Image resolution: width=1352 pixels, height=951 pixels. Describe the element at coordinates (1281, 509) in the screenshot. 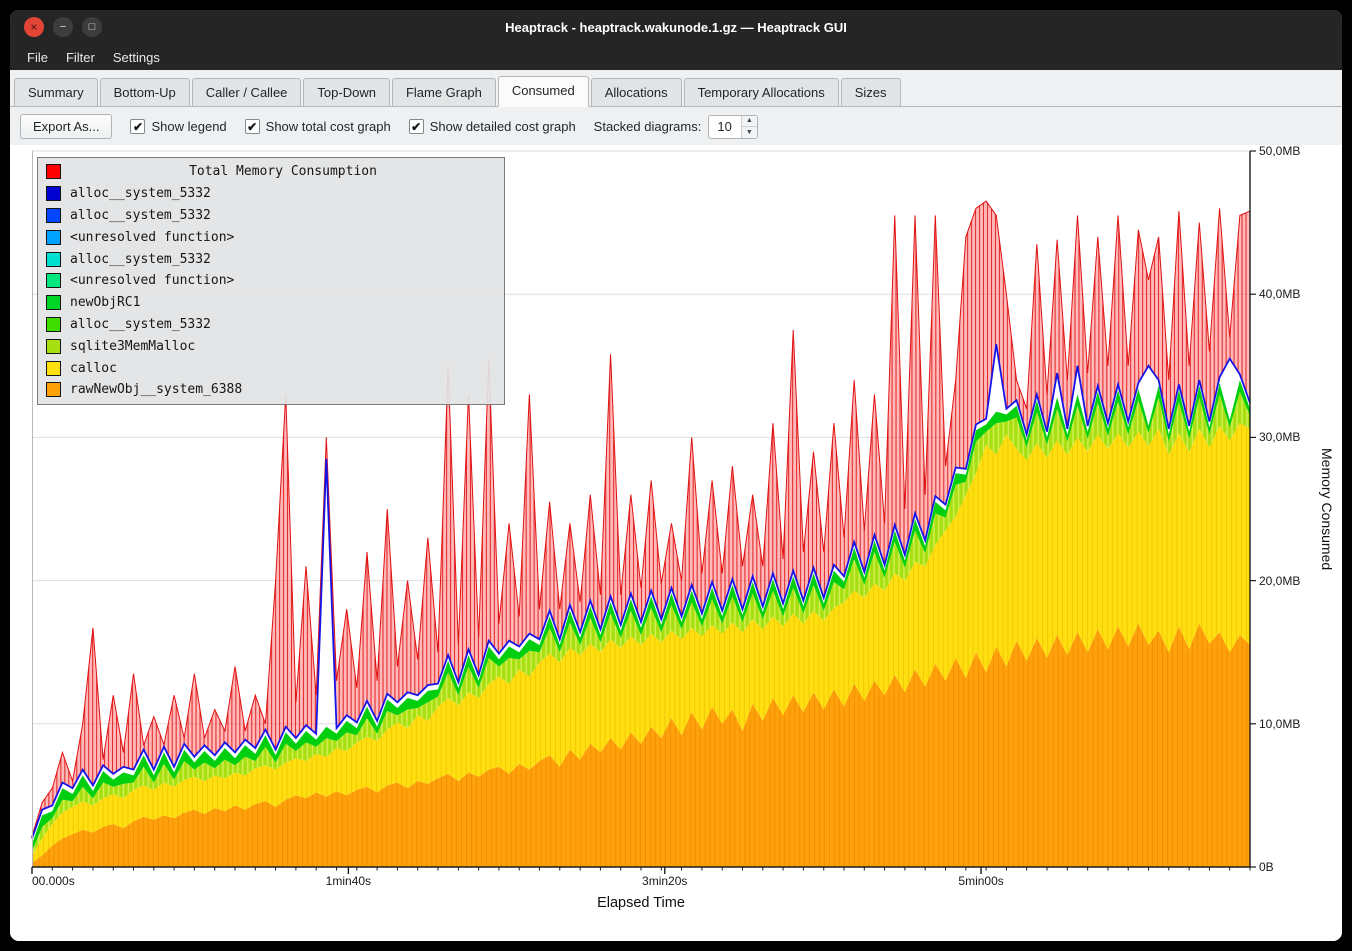

I see `y-axis: 0B 10,0MB 20,0MB 30,0MB 40,0MB 50,0MB` at that location.